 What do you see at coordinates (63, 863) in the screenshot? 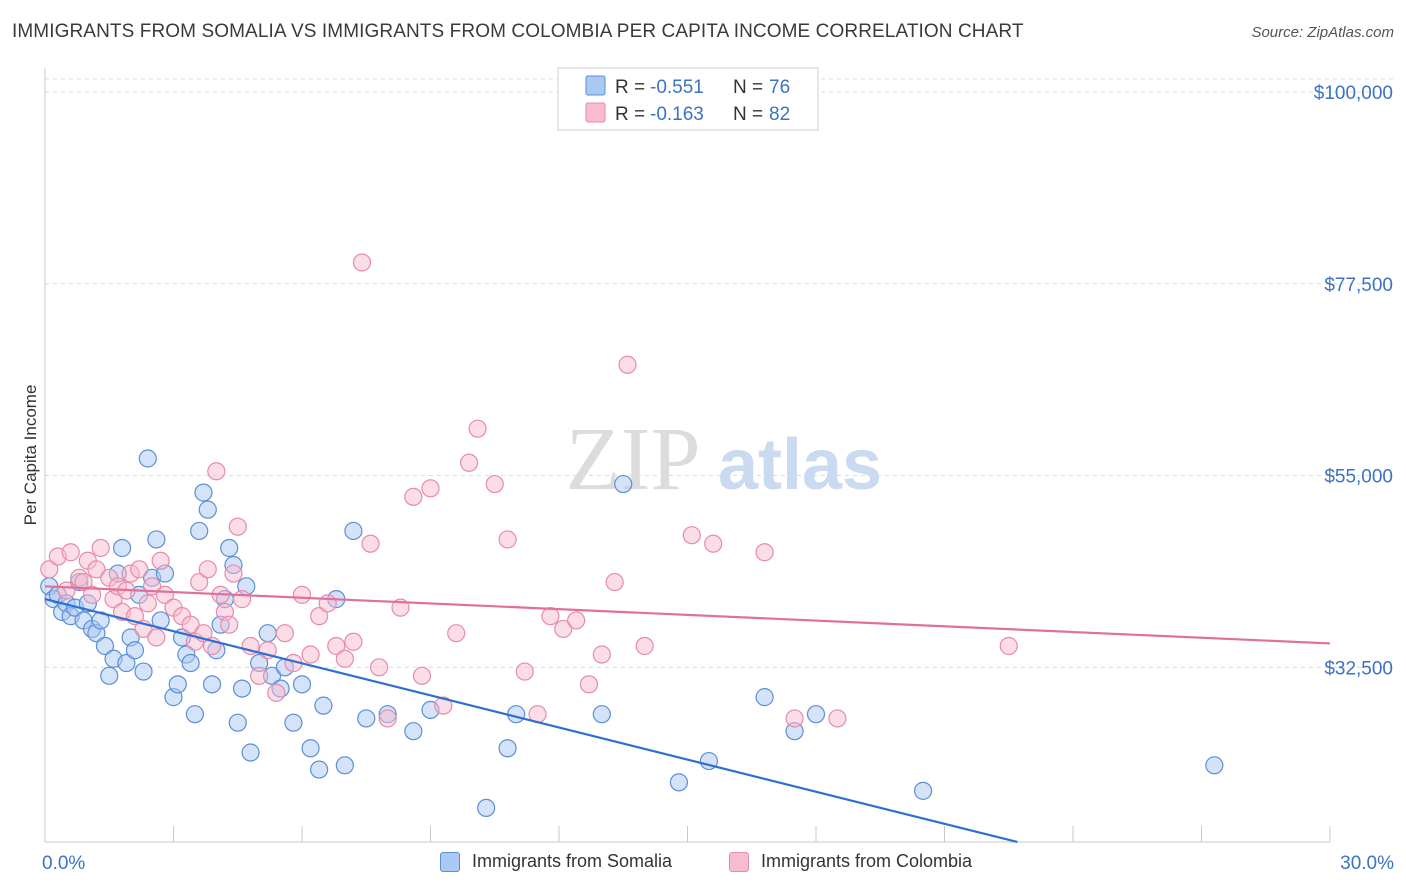
I see `x-tick-label: 0.0%` at bounding box center [63, 863].